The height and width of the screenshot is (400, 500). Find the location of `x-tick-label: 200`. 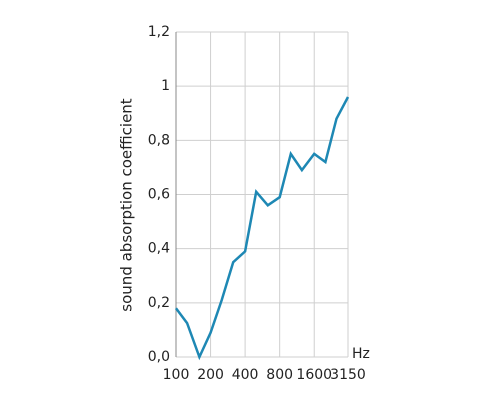

x-tick-label: 200 is located at coordinates (210, 375).